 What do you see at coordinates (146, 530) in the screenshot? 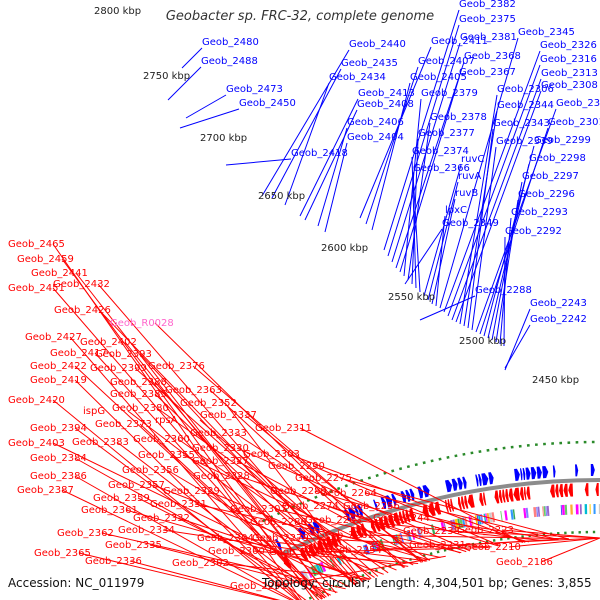
I see `reverse-gene-label: Geob_2334` at bounding box center [146, 530].